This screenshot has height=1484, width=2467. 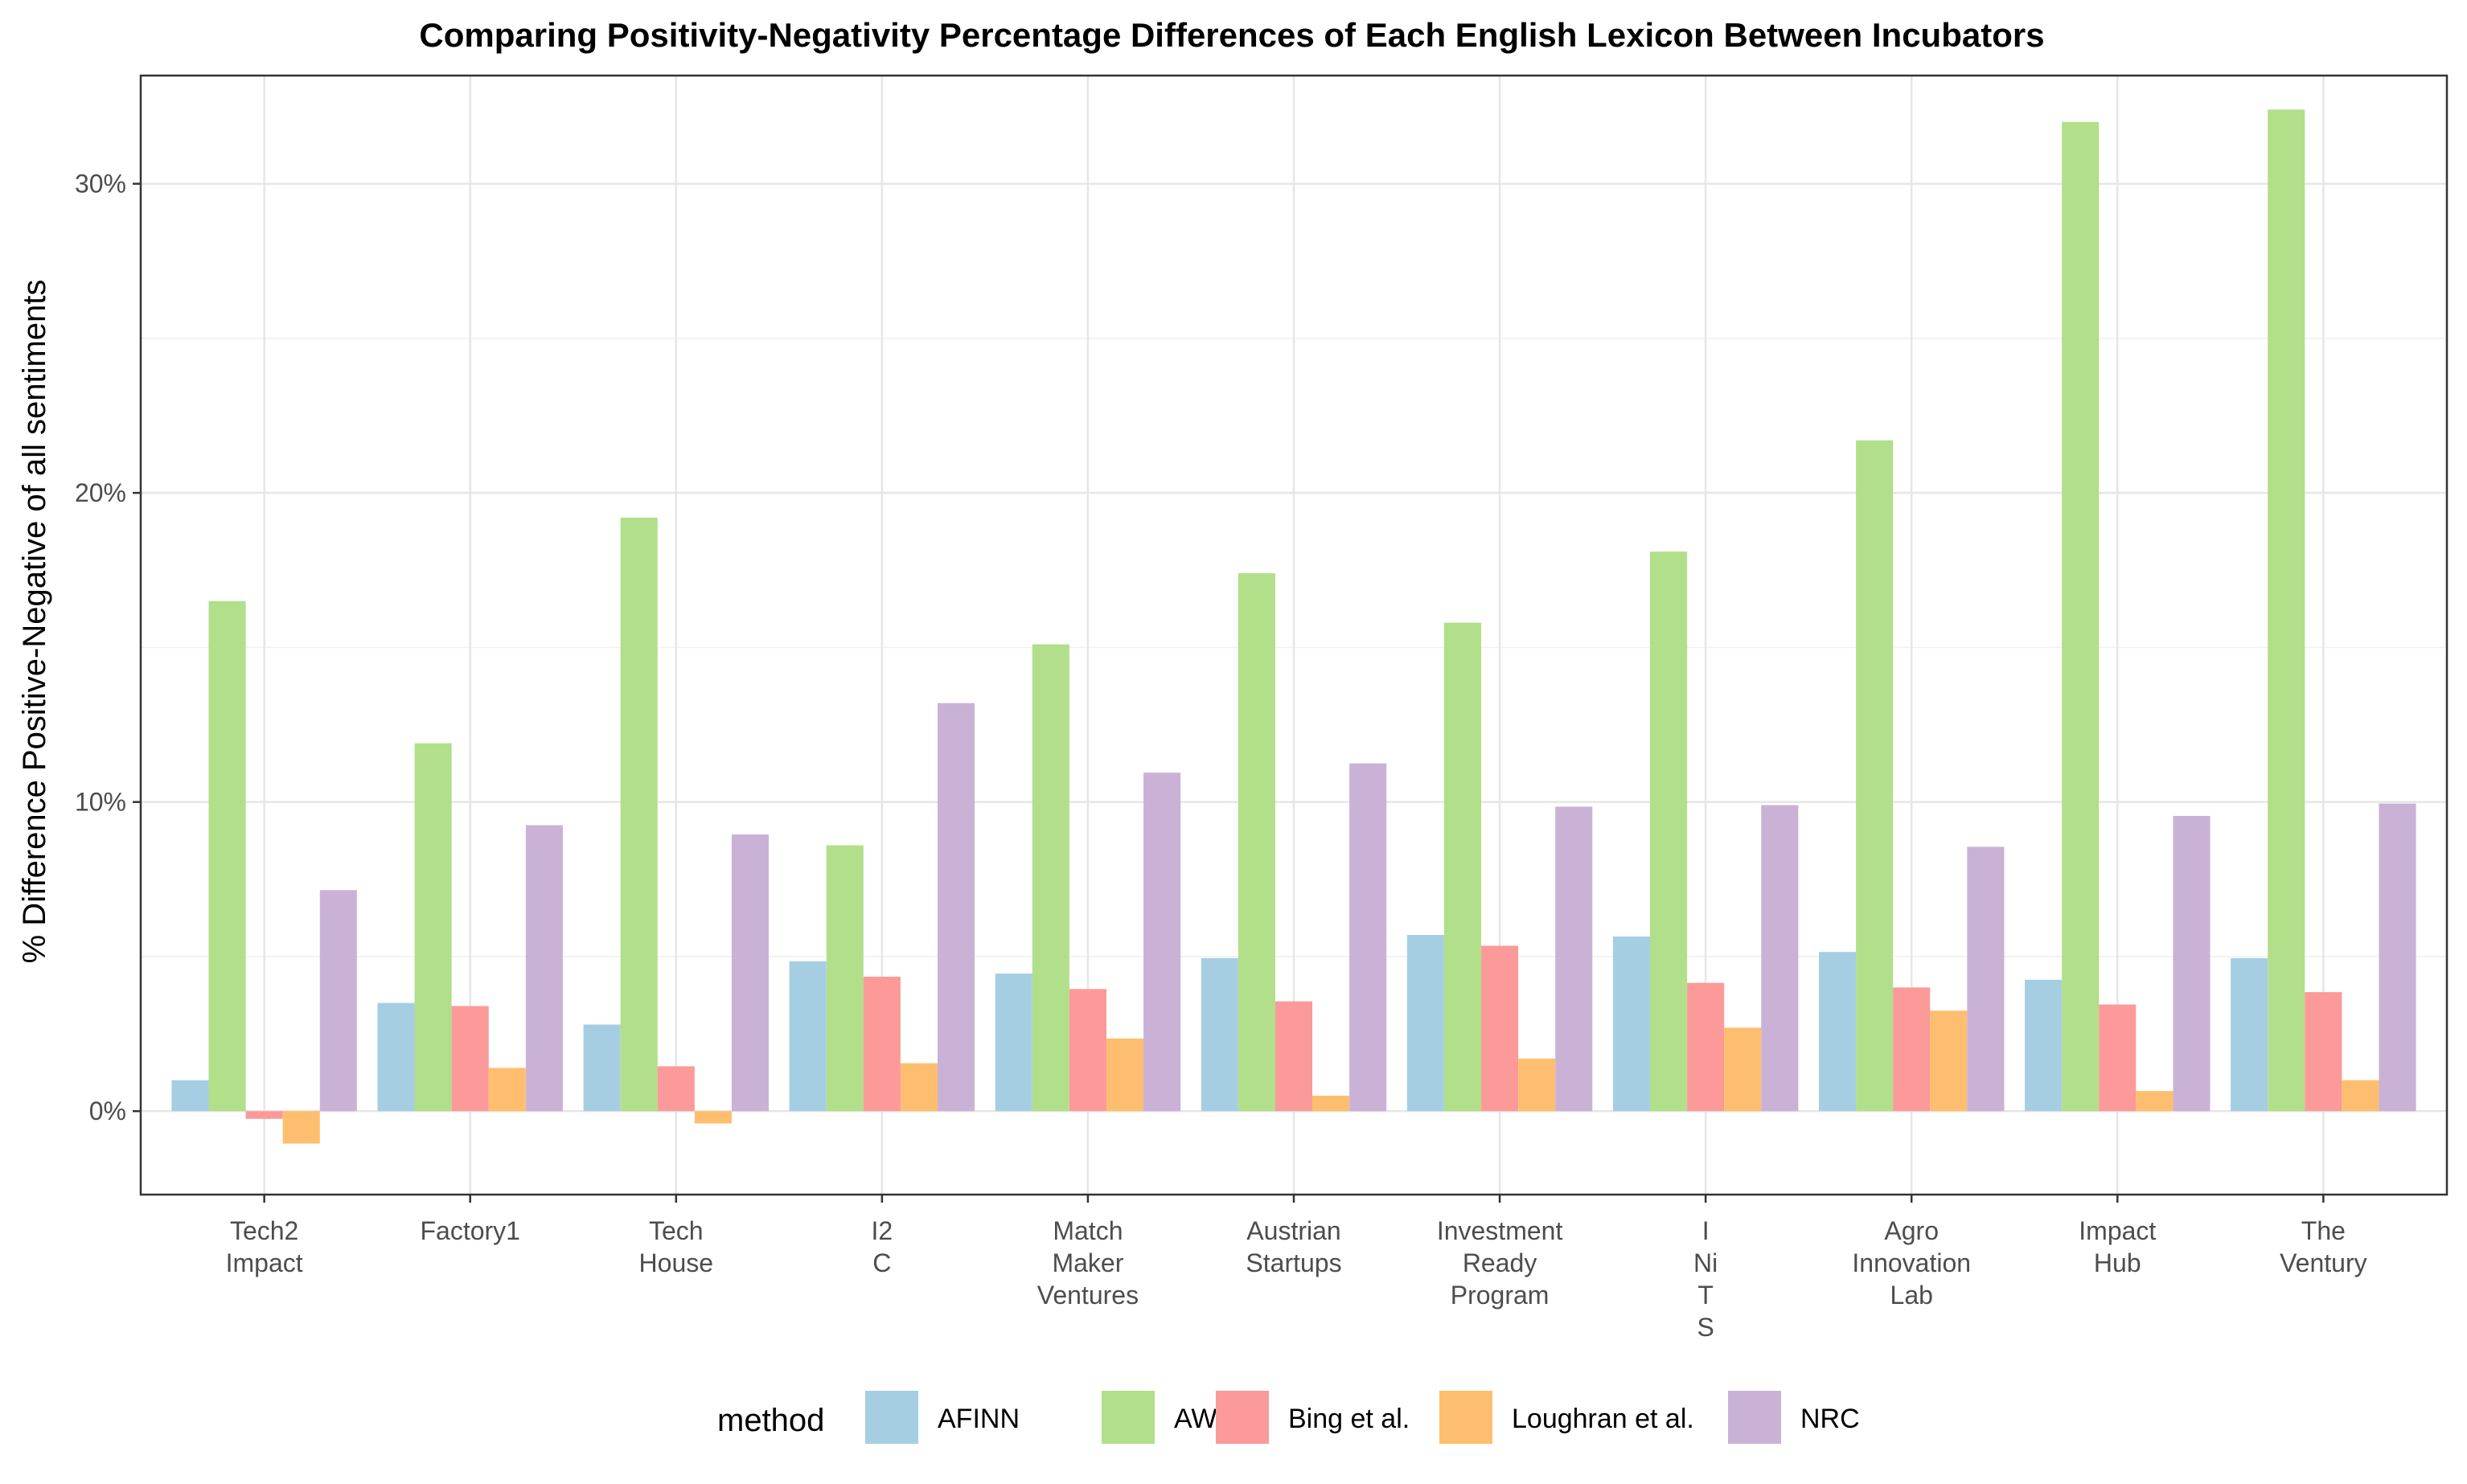 What do you see at coordinates (469, 1231) in the screenshot?
I see `x-tick-label: Factory1` at bounding box center [469, 1231].